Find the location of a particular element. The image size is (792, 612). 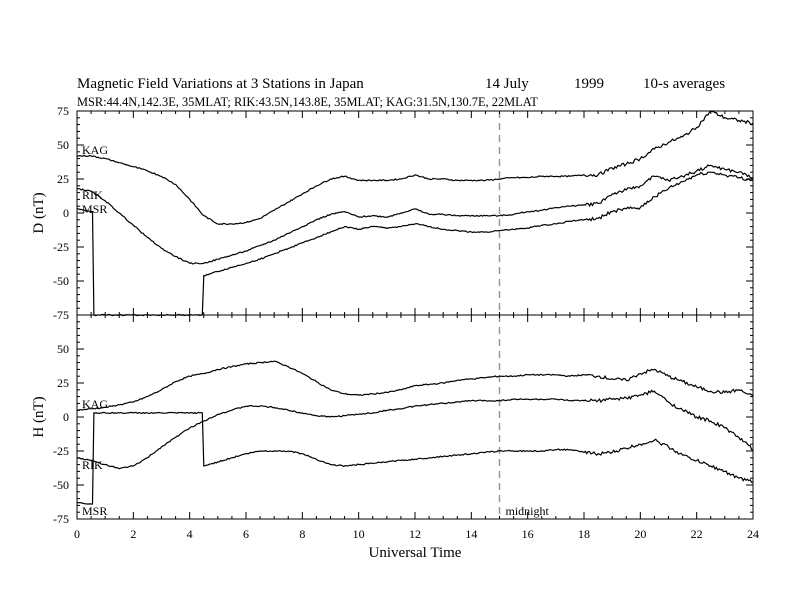

h-series-kag is located at coordinates (415, 386).